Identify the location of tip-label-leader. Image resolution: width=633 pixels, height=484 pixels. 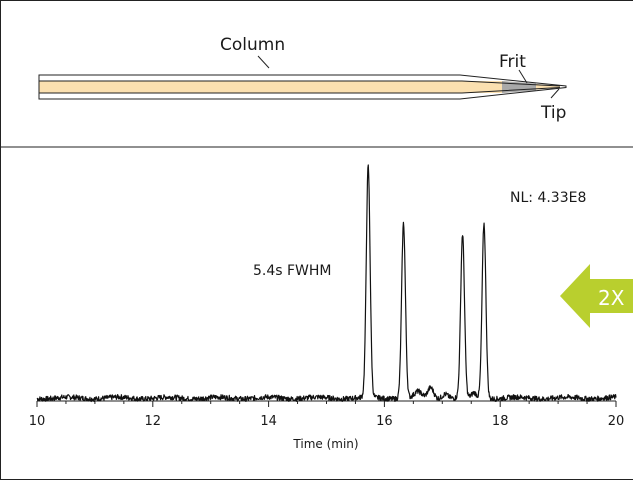
(555, 93).